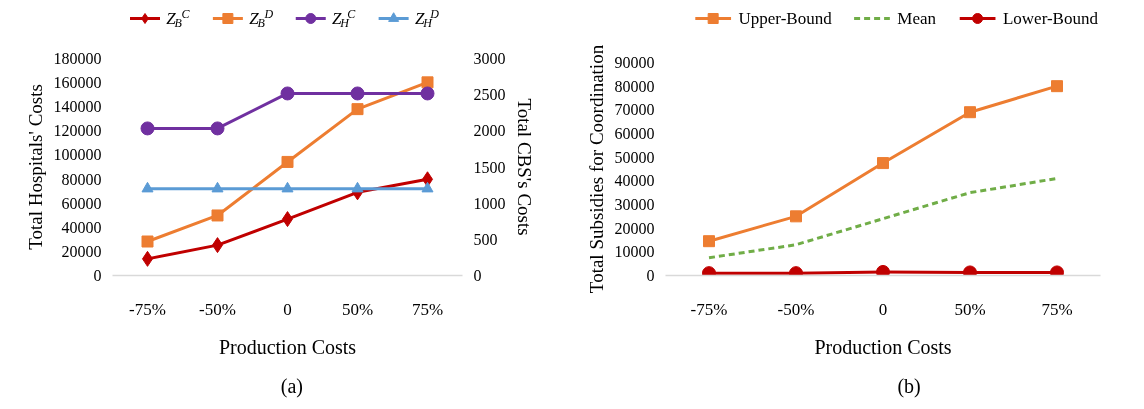 The width and height of the screenshot is (1144, 409). Describe the element at coordinates (489, 167) in the screenshot. I see `y2-tick-label: 1500` at that location.